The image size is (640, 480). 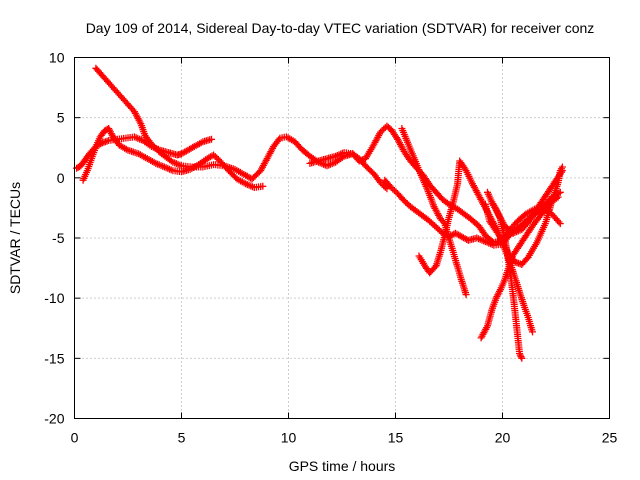 I want to click on y-tick-label: -10, so click(x=54, y=298).